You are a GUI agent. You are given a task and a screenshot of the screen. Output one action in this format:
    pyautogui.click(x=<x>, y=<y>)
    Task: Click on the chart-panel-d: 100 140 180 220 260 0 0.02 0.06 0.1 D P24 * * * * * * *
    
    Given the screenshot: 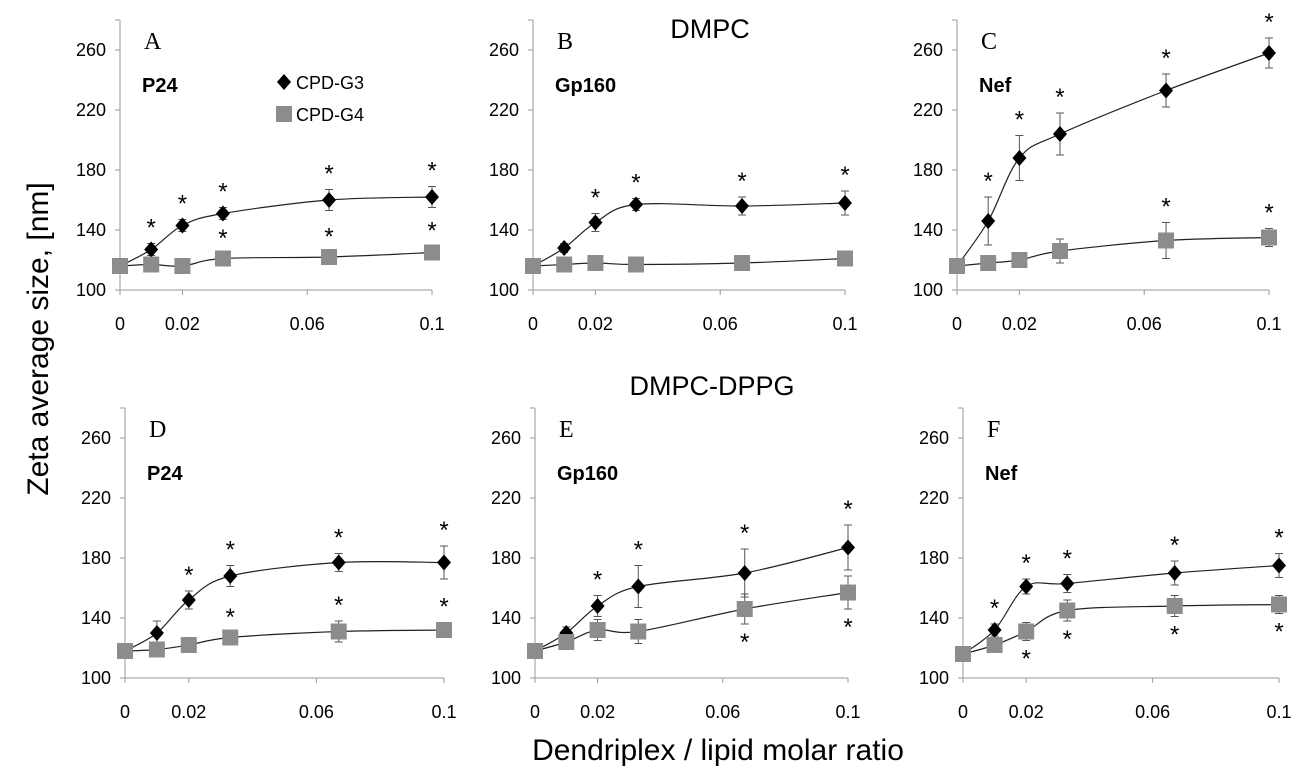 What is the action you would take?
    pyautogui.click(x=269, y=564)
    